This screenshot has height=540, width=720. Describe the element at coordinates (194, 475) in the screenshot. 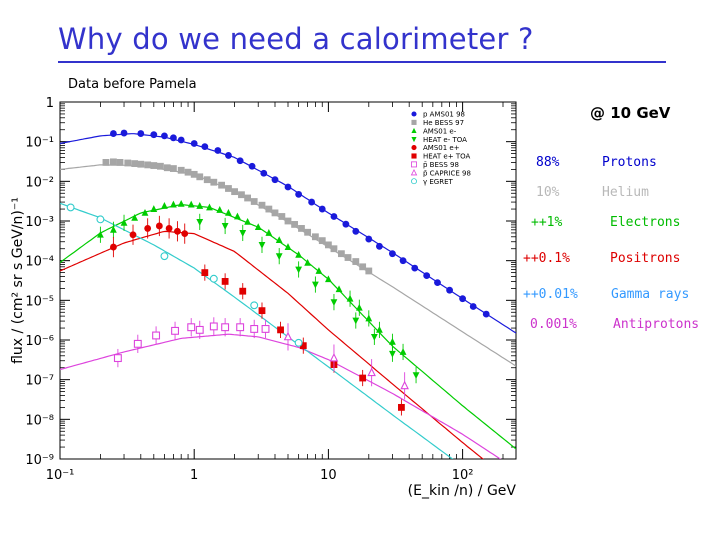

I see `x-tick-label: 1` at that location.